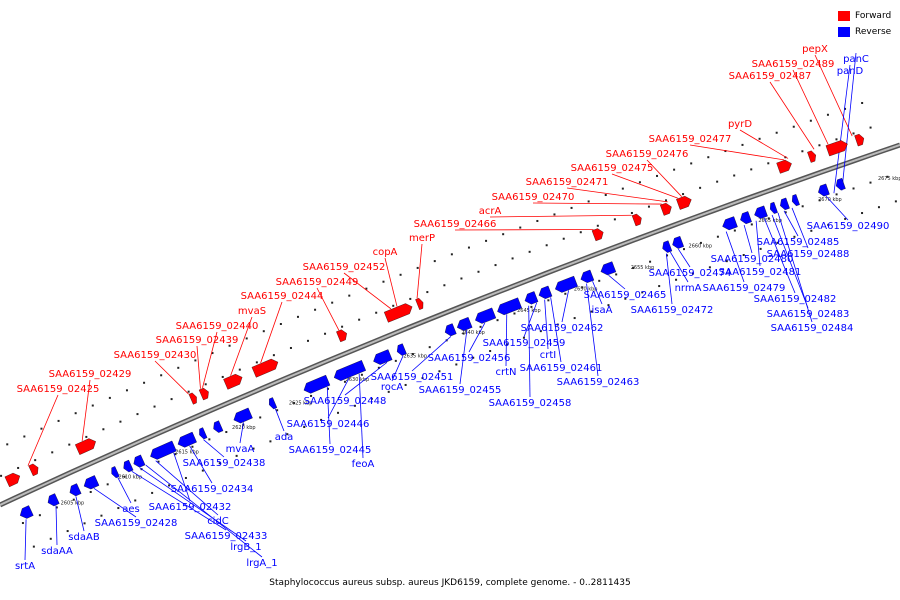  Describe the element at coordinates (672, 310) in the screenshot. I see `gene-label-saa6159-02472: SAA6159_02472` at that location.